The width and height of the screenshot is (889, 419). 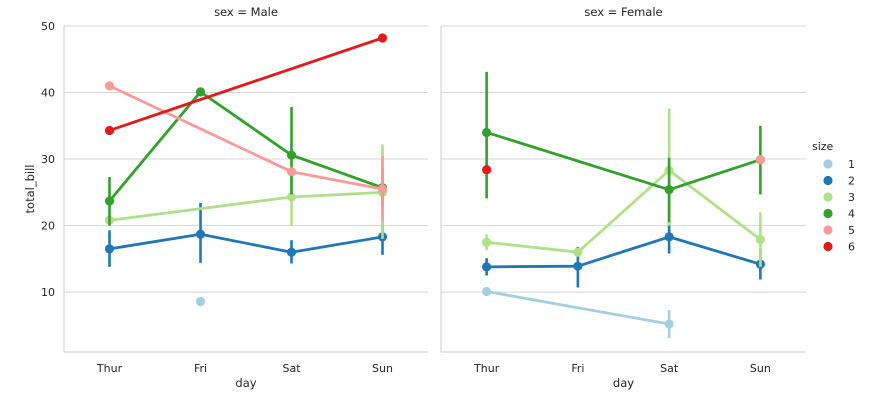 I want to click on legend-label: 3, so click(x=851, y=197).